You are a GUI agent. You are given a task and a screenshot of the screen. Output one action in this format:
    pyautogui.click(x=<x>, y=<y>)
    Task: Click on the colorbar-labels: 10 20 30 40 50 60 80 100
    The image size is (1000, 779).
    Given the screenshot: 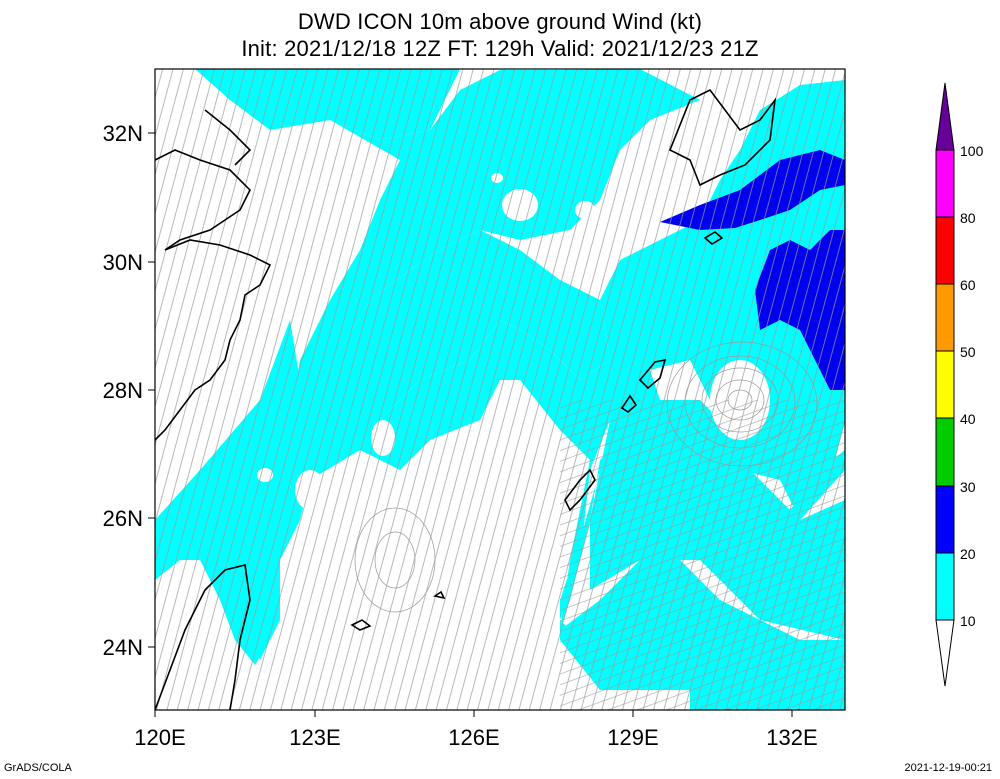 What is the action you would take?
    pyautogui.click(x=972, y=386)
    